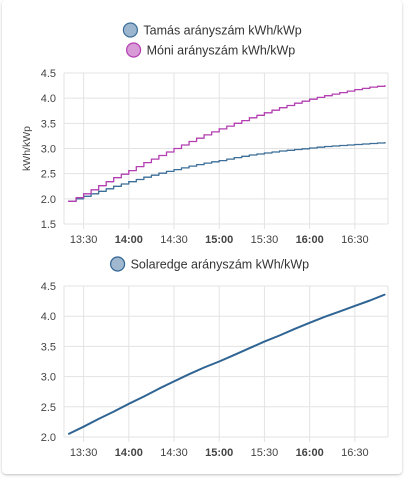 This screenshot has height=480, width=408. What do you see at coordinates (27, 148) in the screenshot?
I see `y-axis-title: kWh/kWp` at bounding box center [27, 148].